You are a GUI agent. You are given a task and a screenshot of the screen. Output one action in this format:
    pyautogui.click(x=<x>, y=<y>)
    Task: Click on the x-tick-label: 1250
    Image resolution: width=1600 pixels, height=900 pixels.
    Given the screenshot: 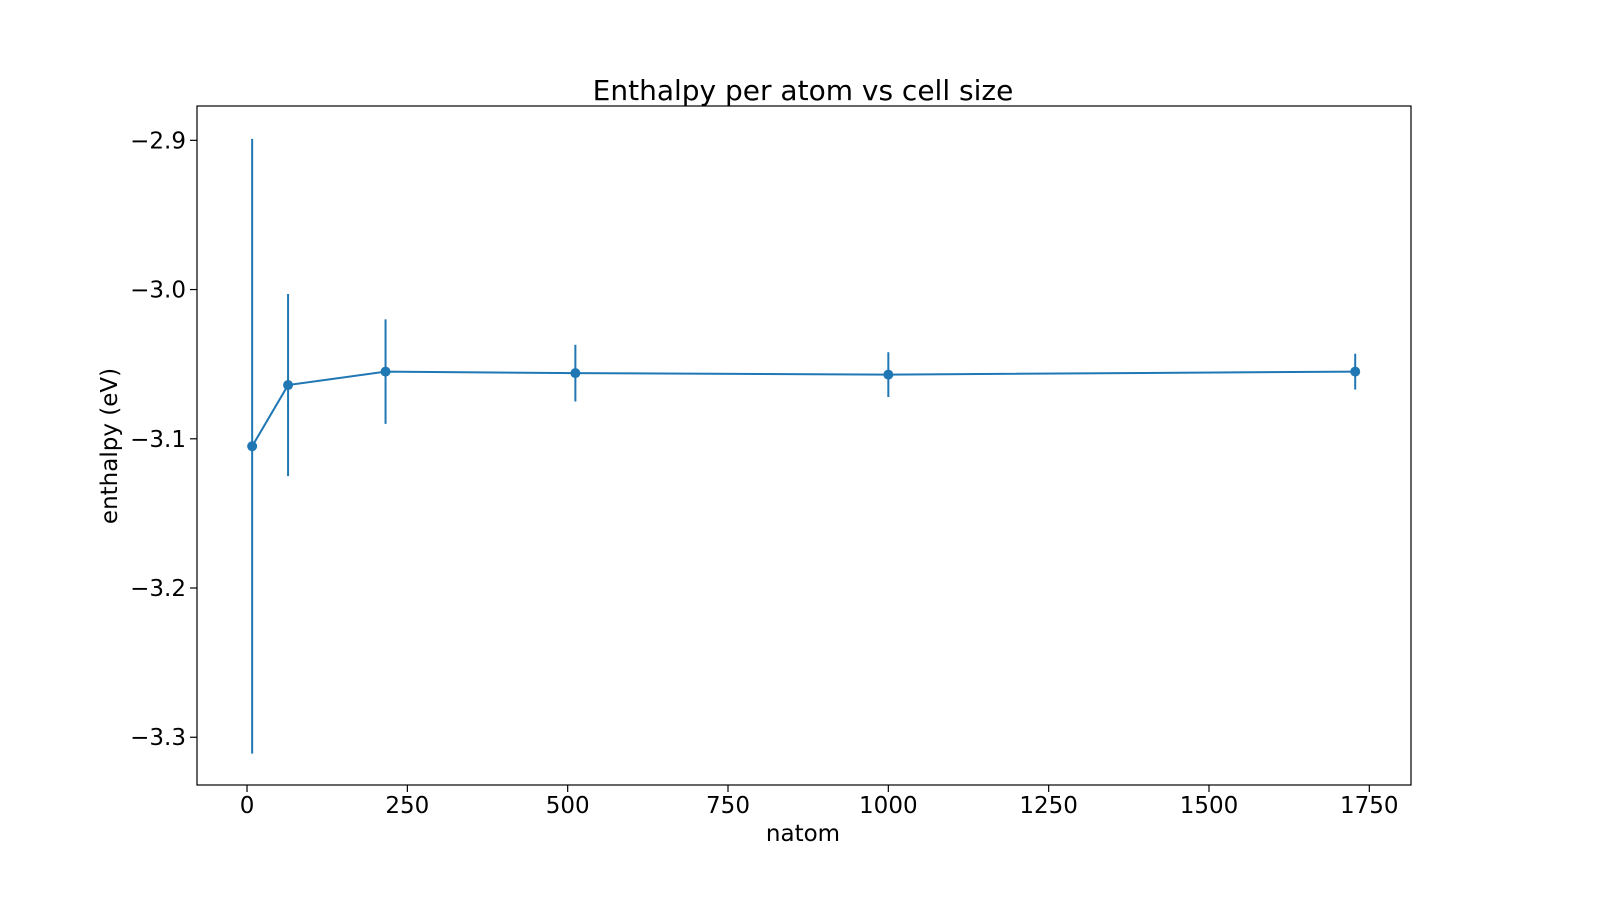 What is the action you would take?
    pyautogui.click(x=1048, y=806)
    